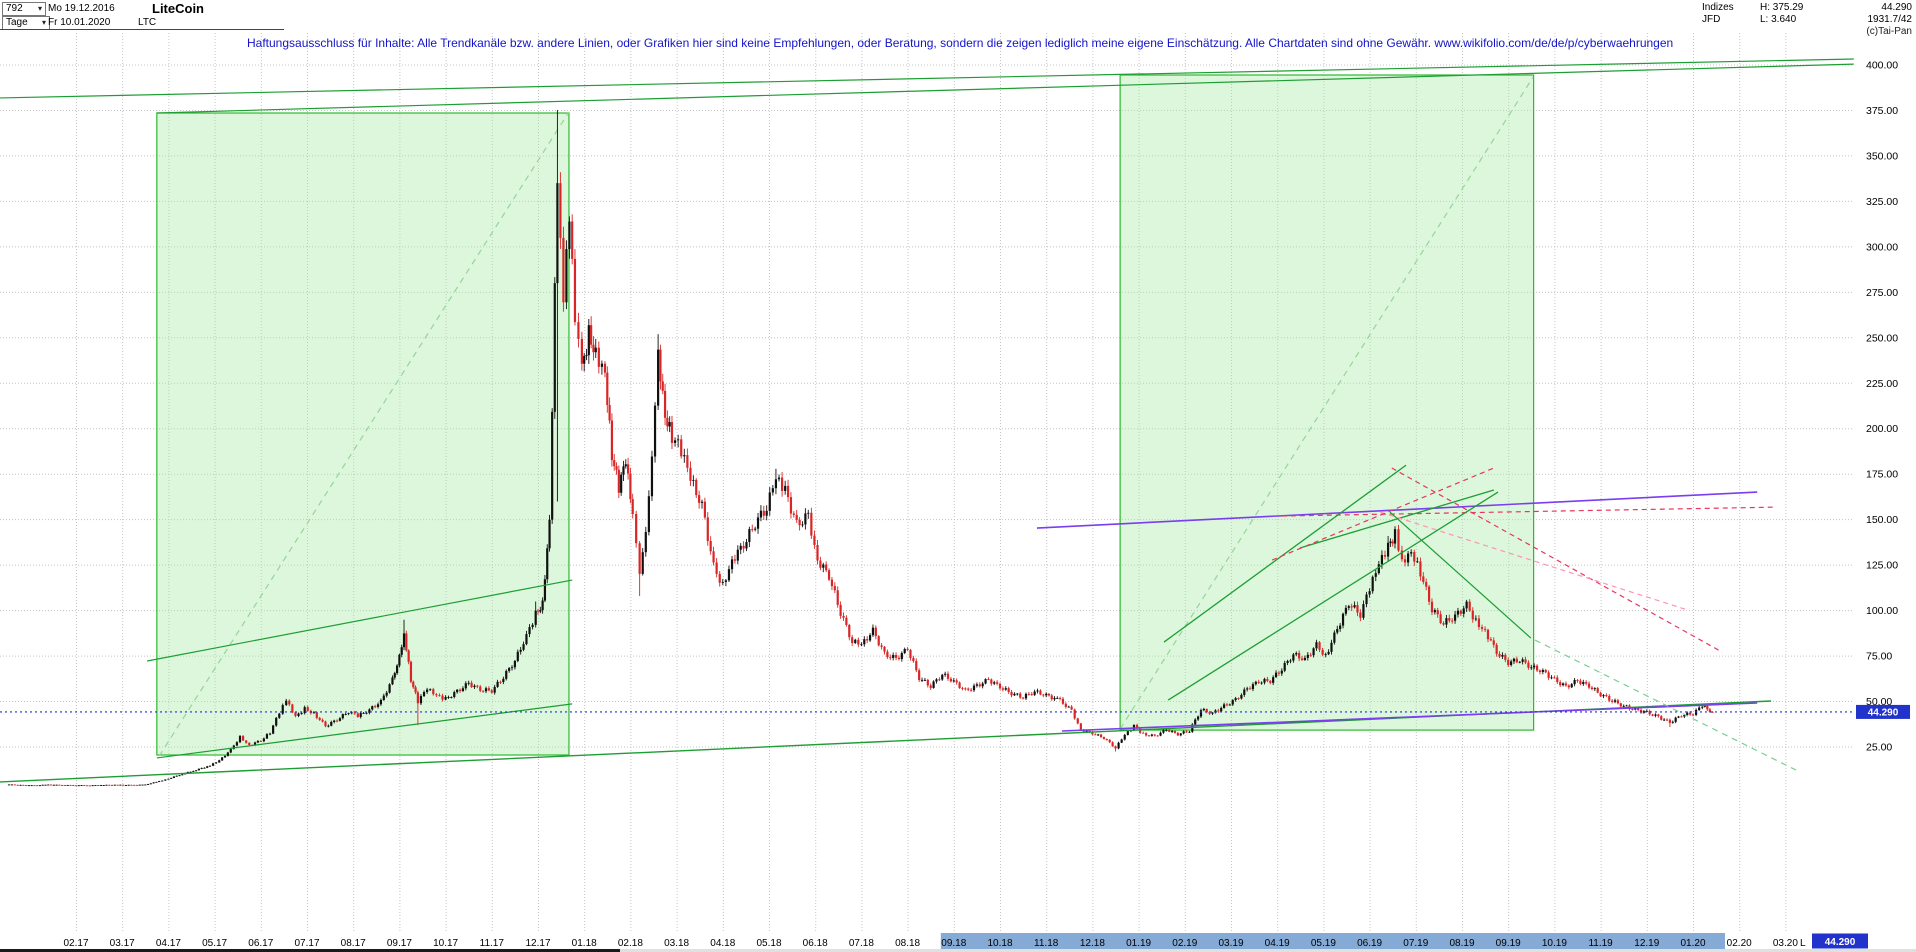 This screenshot has width=1916, height=952. What do you see at coordinates (584, 943) in the screenshot?
I see `date-tick-label: 01.18` at bounding box center [584, 943].